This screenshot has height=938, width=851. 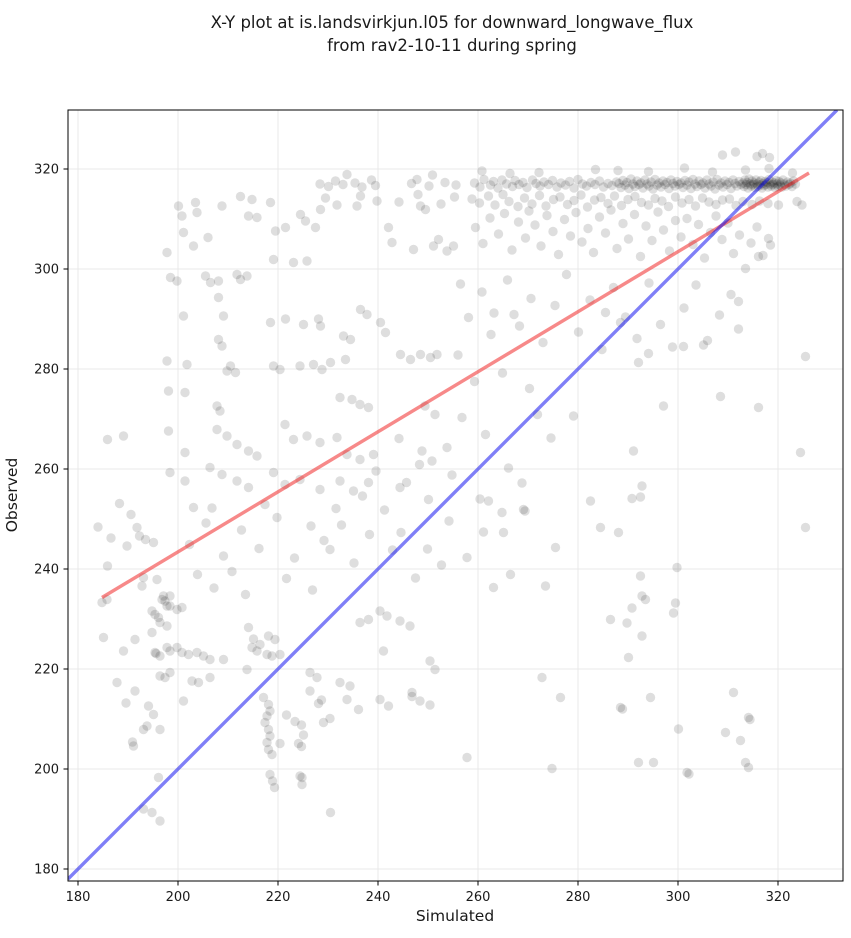 What do you see at coordinates (78, 897) in the screenshot?
I see `x-tick-label: 180` at bounding box center [78, 897].